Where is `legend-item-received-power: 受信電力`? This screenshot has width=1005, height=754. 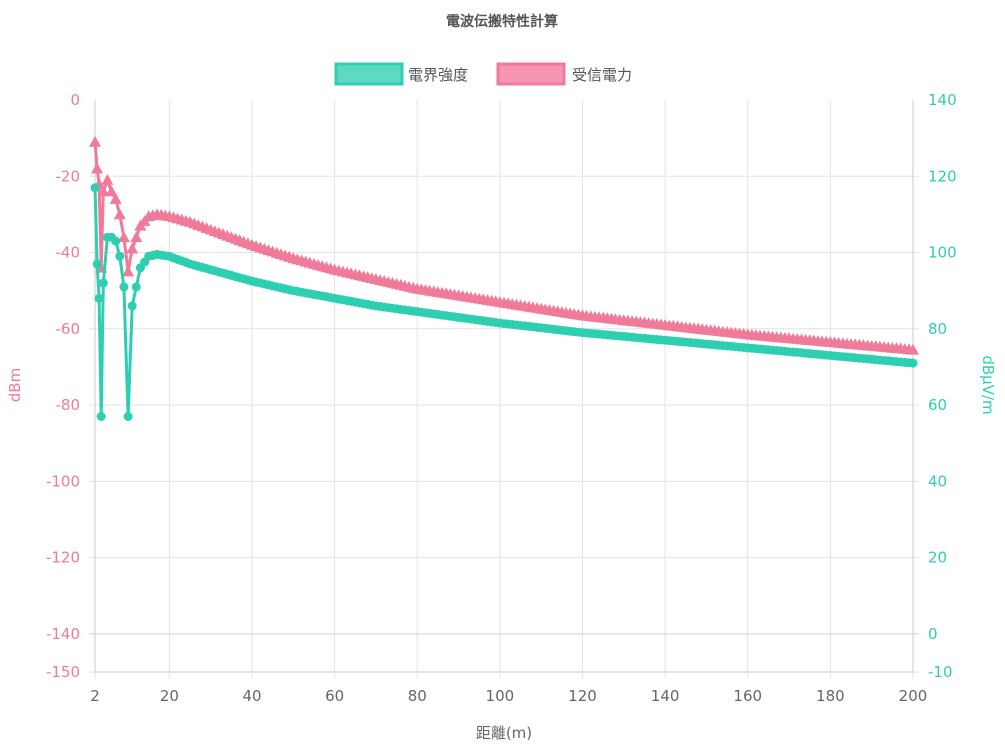 legend-item-received-power: 受信電力 is located at coordinates (564, 74).